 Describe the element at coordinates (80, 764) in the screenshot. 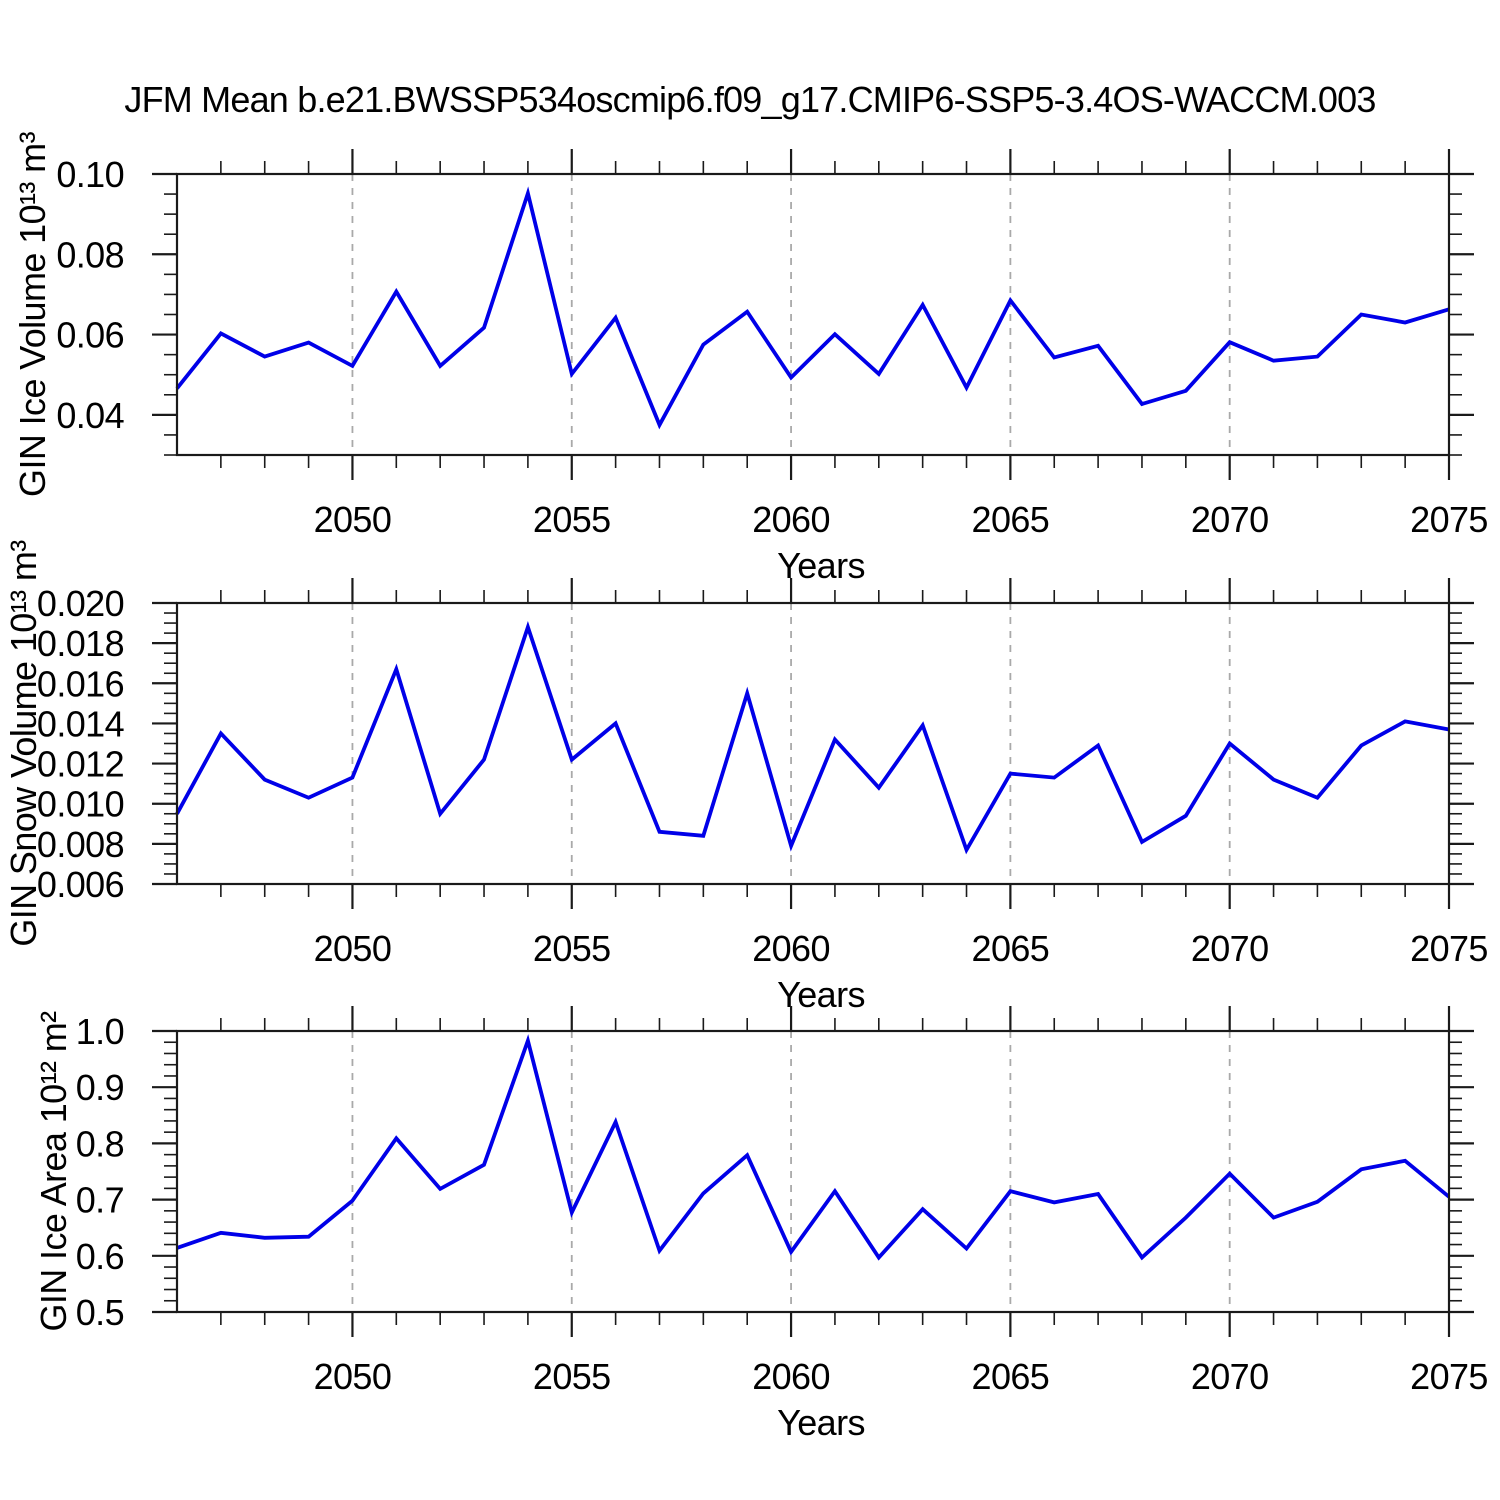

I see `y-tick-label: 0.012` at that location.